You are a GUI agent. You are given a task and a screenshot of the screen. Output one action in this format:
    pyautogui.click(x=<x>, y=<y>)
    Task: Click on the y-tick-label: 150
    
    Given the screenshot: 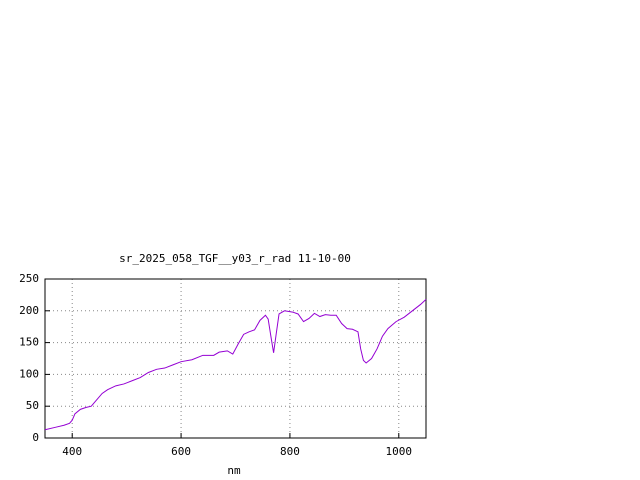 What is the action you would take?
    pyautogui.click(x=29, y=342)
    